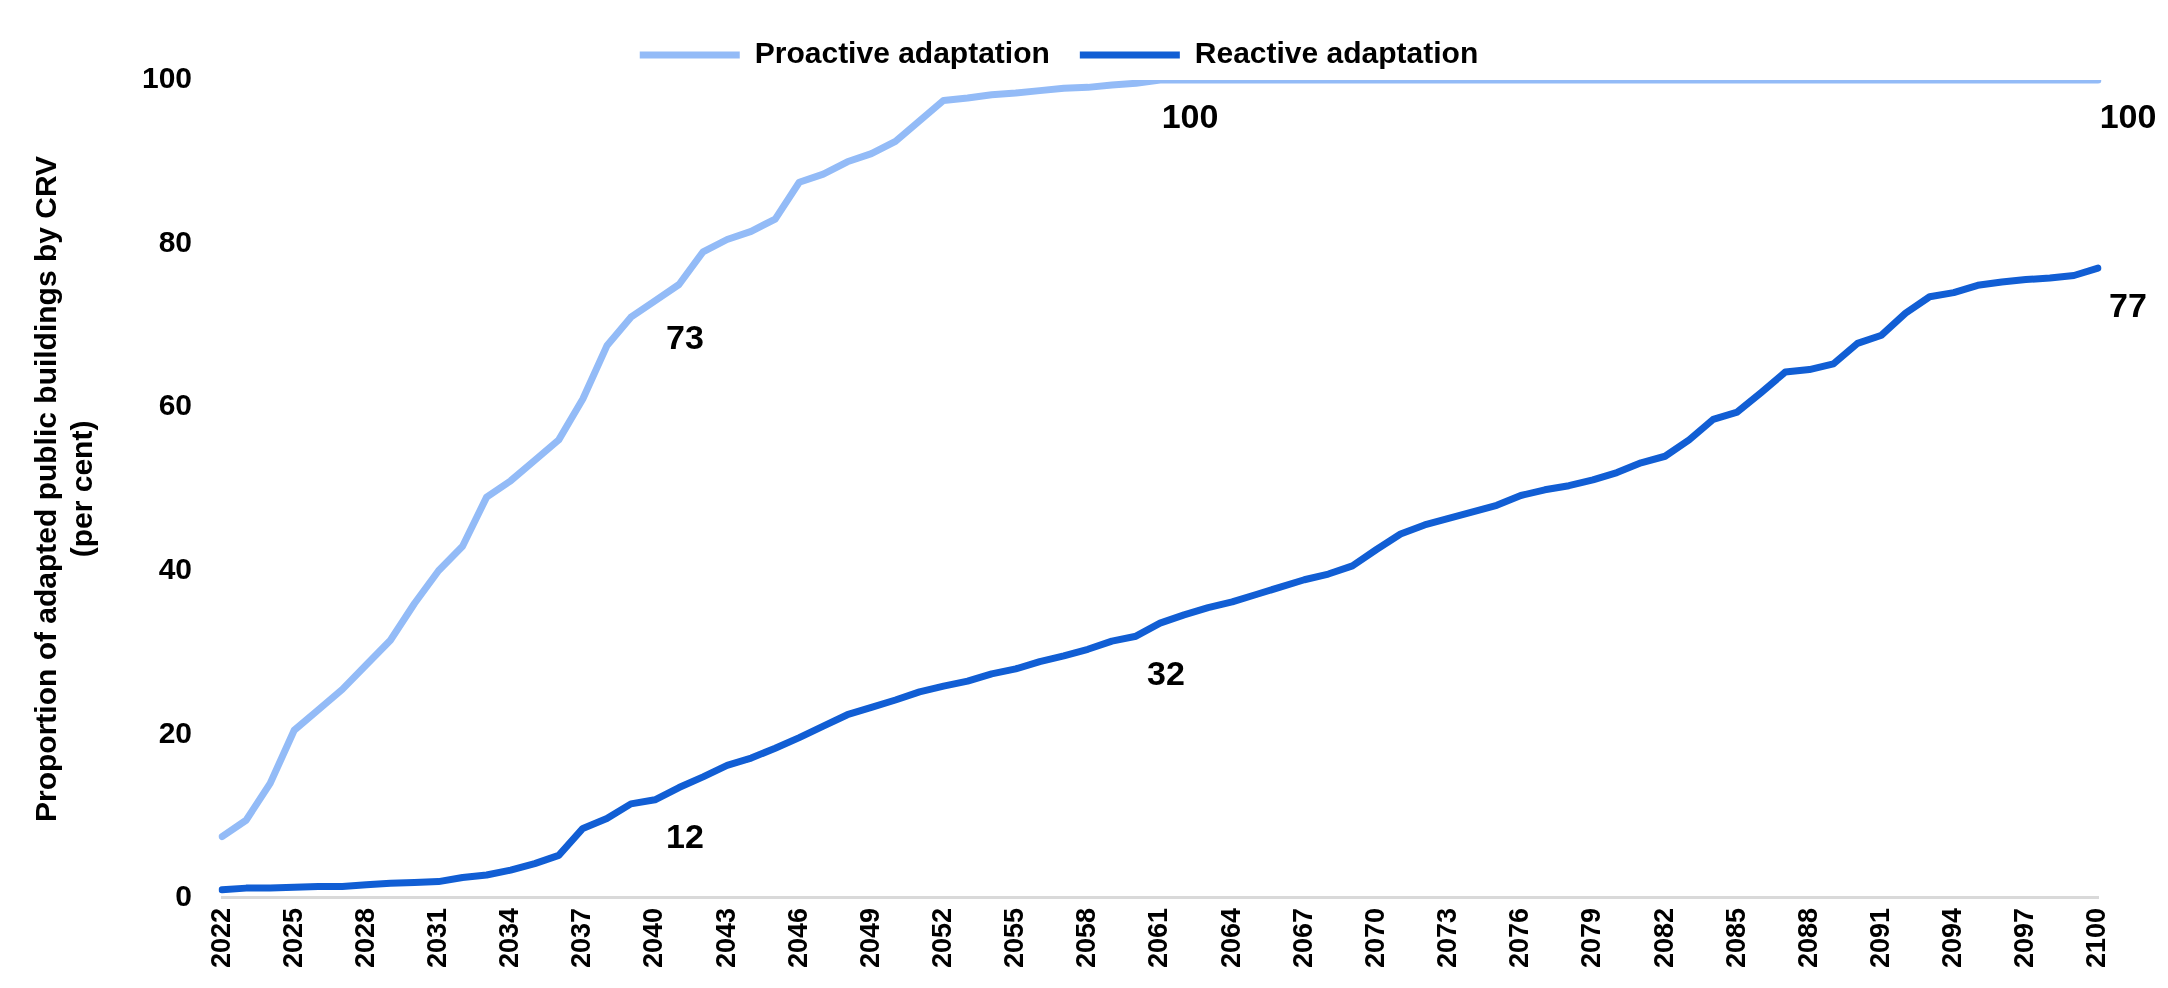 The width and height of the screenshot is (2168, 988). Describe the element at coordinates (797, 938) in the screenshot. I see `x-tick-label: 2046` at that location.